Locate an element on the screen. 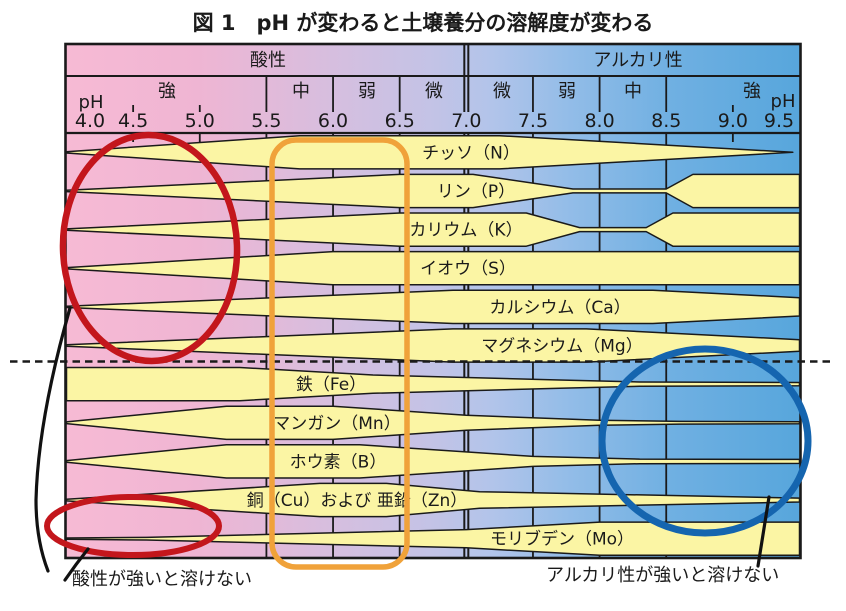  pointer-line-left-long is located at coordinates (53, 439).